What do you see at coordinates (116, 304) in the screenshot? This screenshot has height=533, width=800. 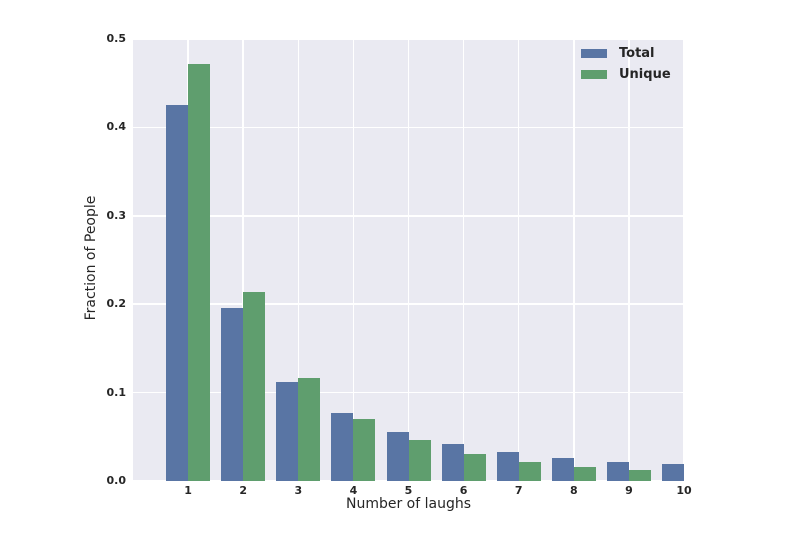 I see `y-tick-label: 0.2` at bounding box center [116, 304].